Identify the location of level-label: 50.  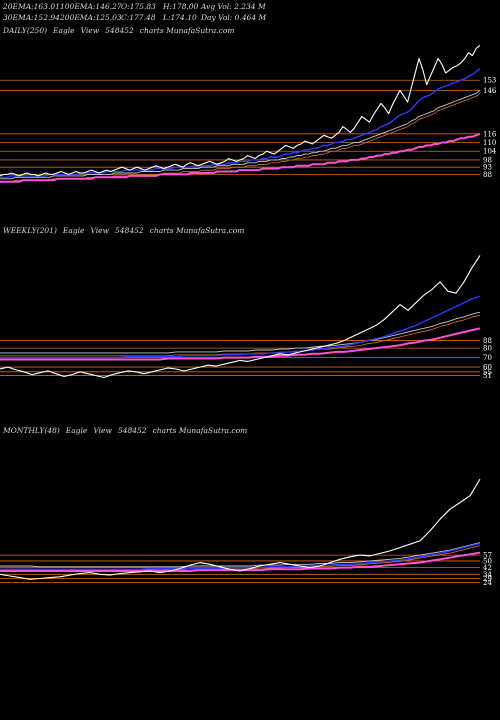
(487, 561).